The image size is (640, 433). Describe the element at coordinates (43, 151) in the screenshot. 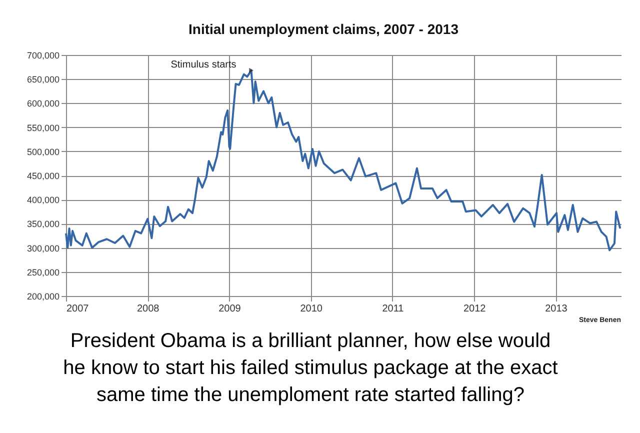

I see `y-tick-label: 500,000` at that location.